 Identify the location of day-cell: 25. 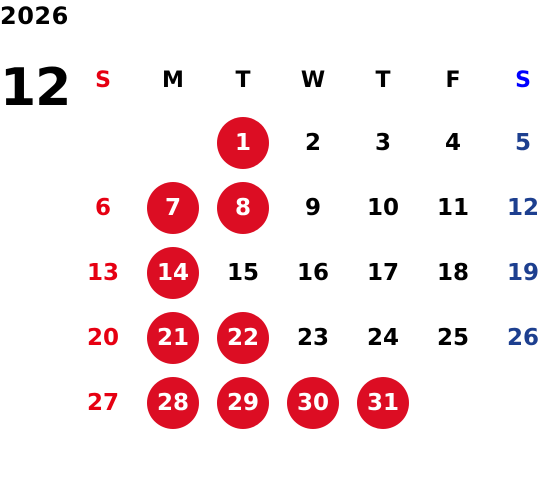
(453, 337).